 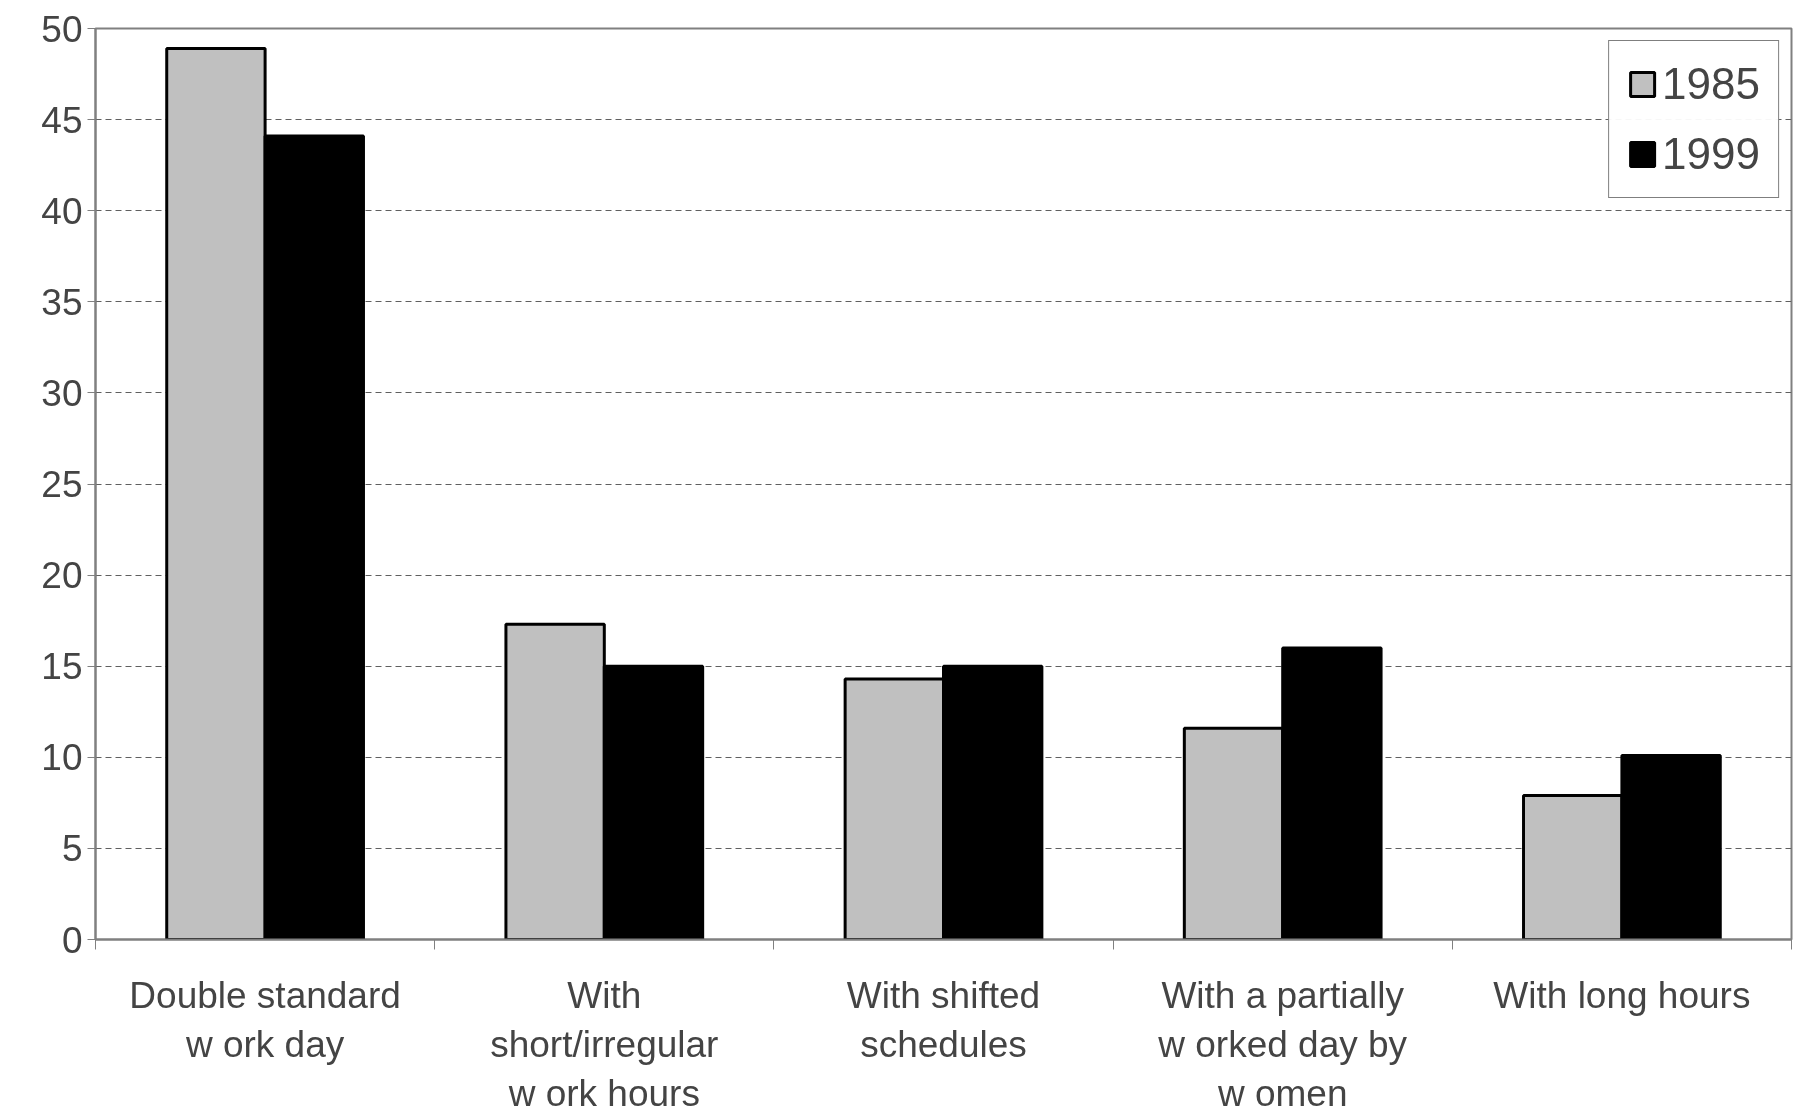 What do you see at coordinates (72, 940) in the screenshot?
I see `y-tick-label: 0` at bounding box center [72, 940].